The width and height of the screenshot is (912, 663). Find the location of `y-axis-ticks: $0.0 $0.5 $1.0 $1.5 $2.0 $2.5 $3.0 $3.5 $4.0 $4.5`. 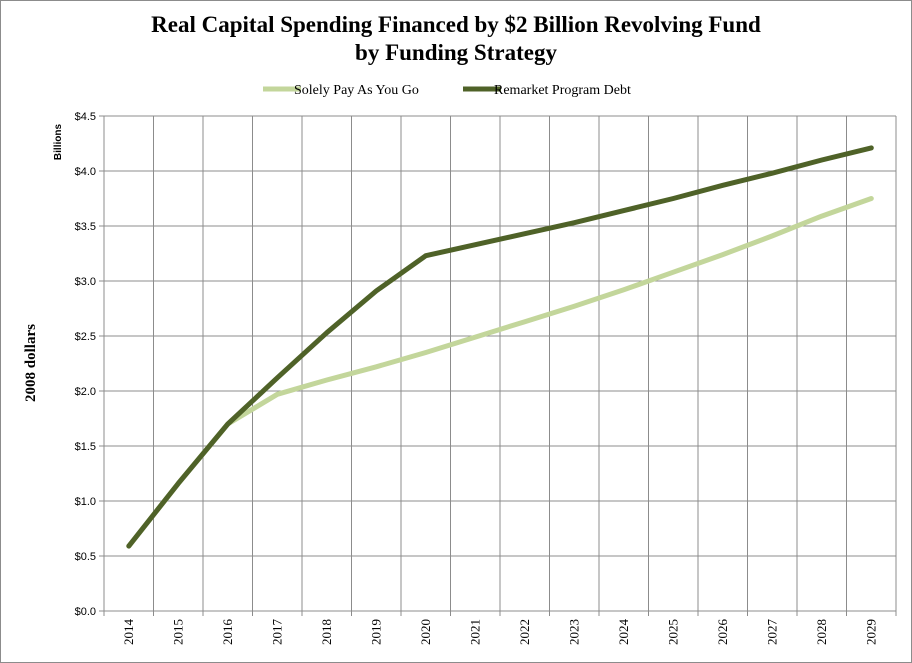

y-axis-ticks: $0.0 $0.5 $1.0 $1.5 $2.0 $2.5 $3.0 $3.5 $4.0 $4.5 is located at coordinates (85, 364).